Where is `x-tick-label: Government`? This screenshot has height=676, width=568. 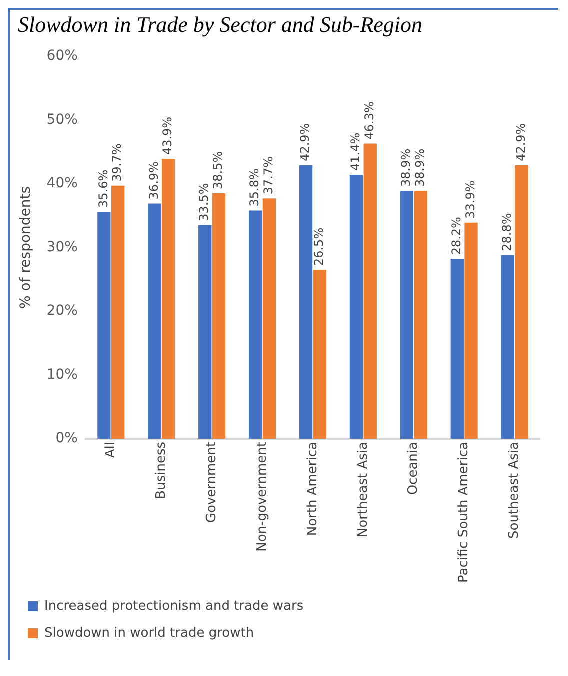 x-tick-label: Government is located at coordinates (212, 483).